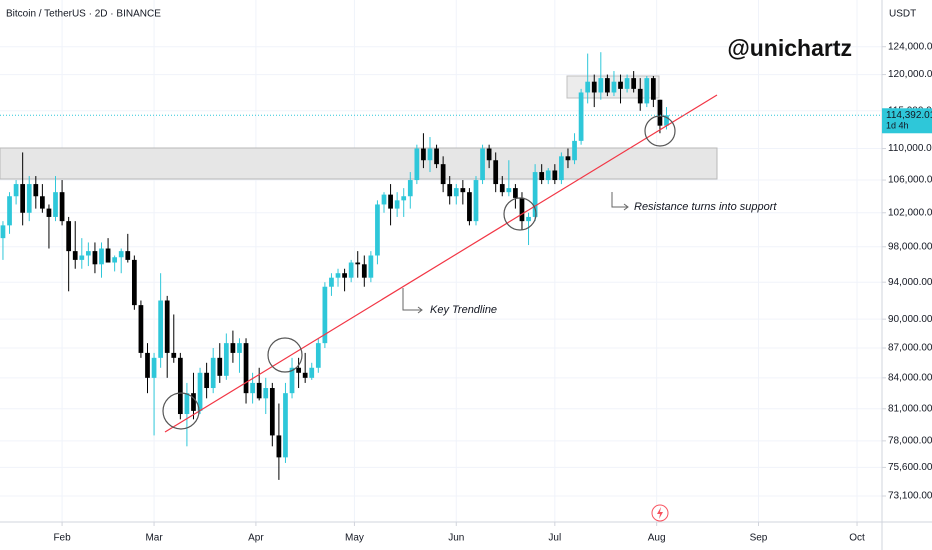  What do you see at coordinates (354, 538) in the screenshot?
I see `x-tick-label: May` at bounding box center [354, 538].